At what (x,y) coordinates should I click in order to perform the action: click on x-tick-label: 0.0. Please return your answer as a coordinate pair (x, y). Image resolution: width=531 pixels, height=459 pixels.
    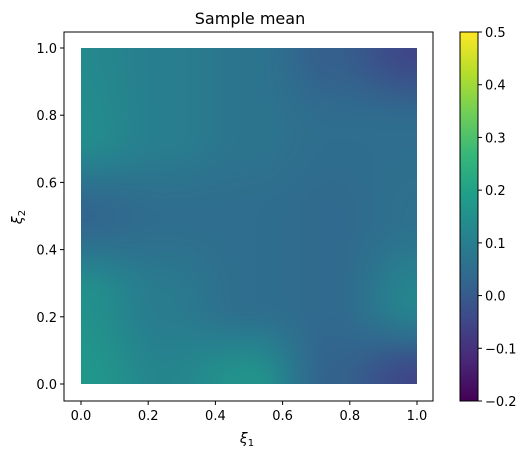
    Looking at the image, I should click on (81, 416).